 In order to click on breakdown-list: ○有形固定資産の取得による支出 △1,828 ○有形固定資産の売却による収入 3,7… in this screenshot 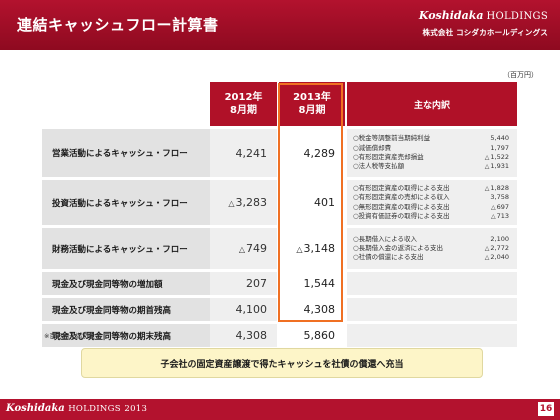, I will do `click(431, 203)`.